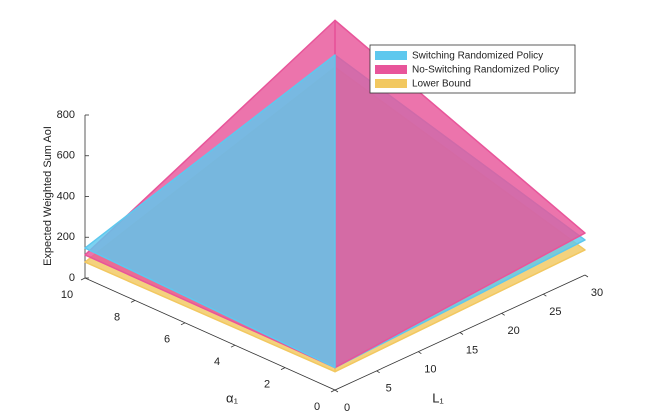  I want to click on z-tick-label: 400, so click(66, 196).